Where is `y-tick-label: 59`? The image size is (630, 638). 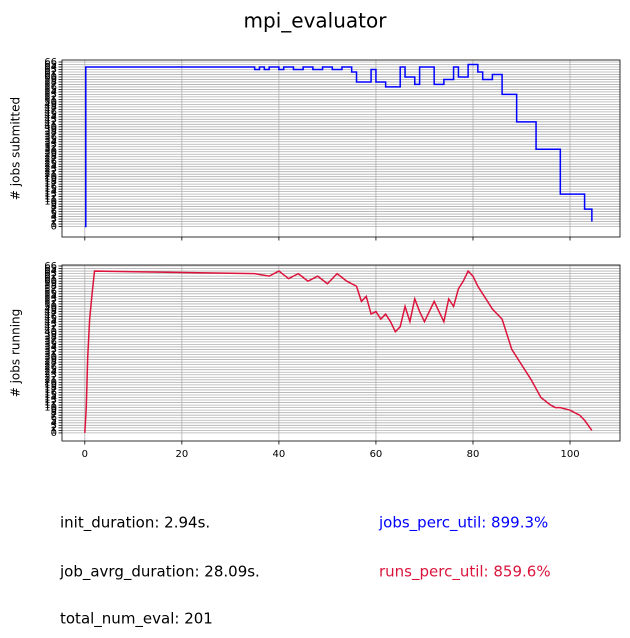 y-tick-label: 59 is located at coordinates (50, 79).